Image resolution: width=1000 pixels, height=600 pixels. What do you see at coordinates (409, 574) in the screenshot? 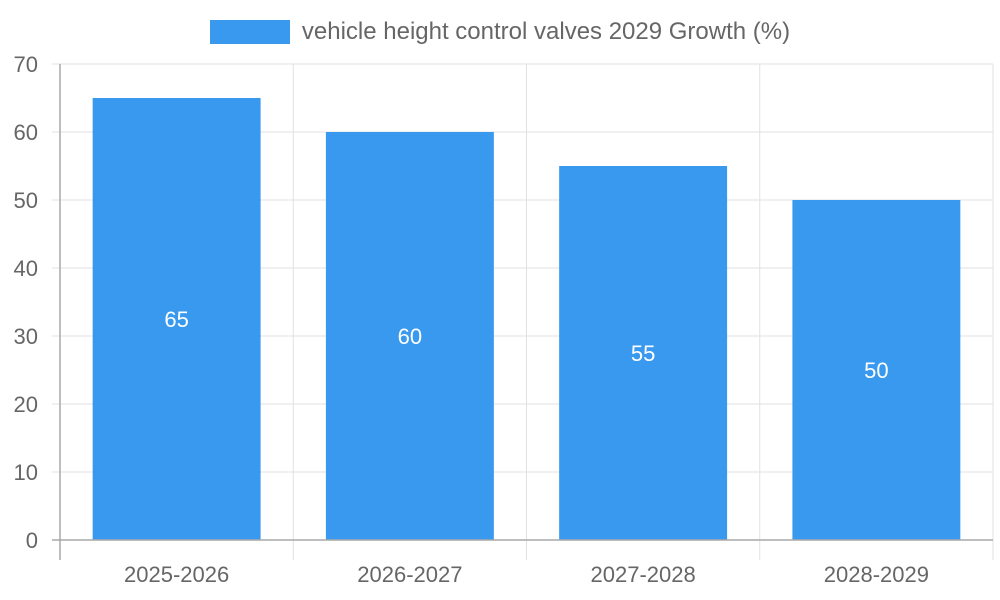
I see `x-tick-label: 2026-2027` at bounding box center [409, 574].